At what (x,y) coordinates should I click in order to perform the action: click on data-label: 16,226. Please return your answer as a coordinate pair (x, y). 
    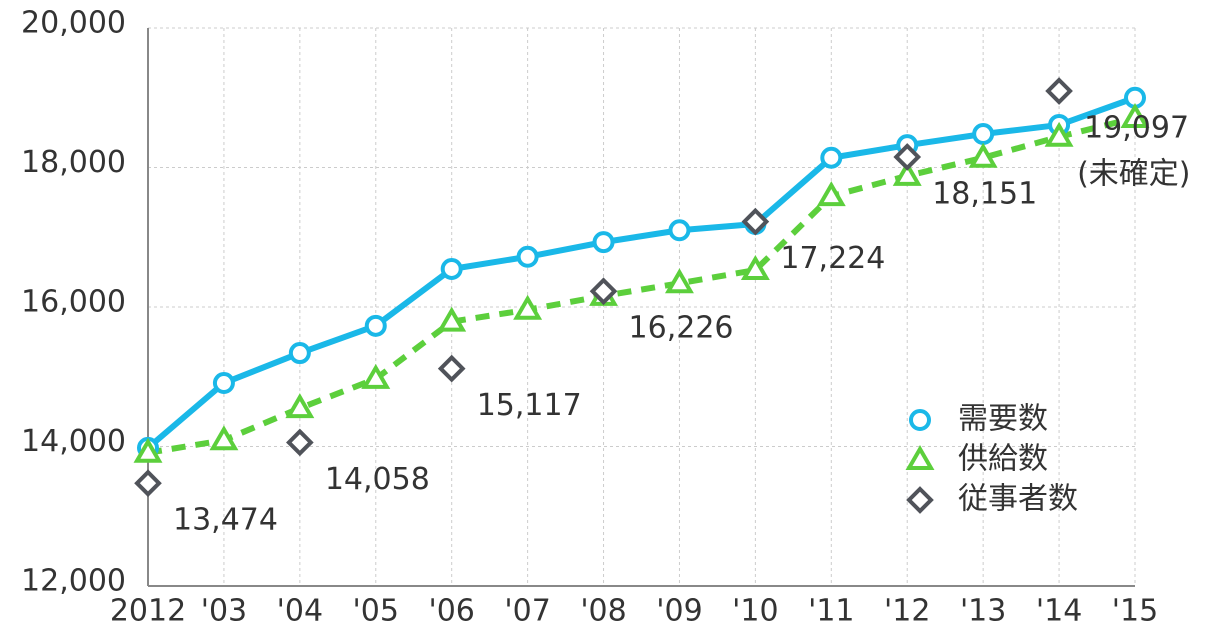
    Looking at the image, I should click on (681, 328).